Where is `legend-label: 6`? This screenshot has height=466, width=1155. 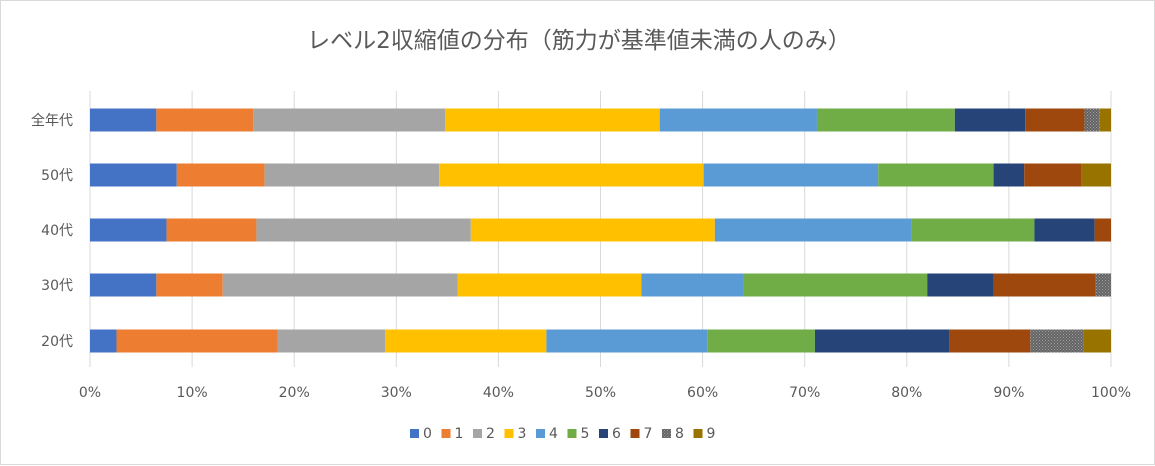 legend-label: 6 is located at coordinates (616, 434).